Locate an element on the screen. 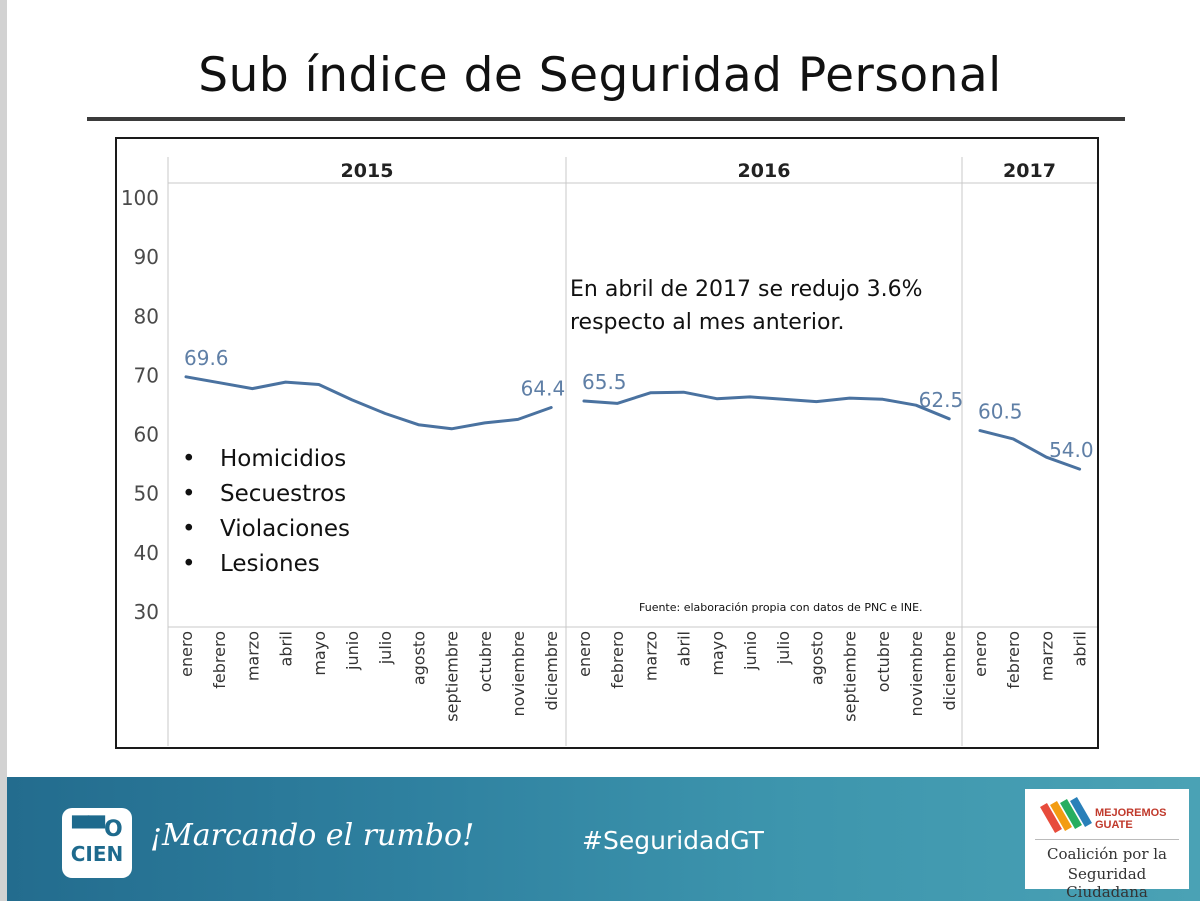 The image size is (1200, 901). series-line-2015 is located at coordinates (368, 403).